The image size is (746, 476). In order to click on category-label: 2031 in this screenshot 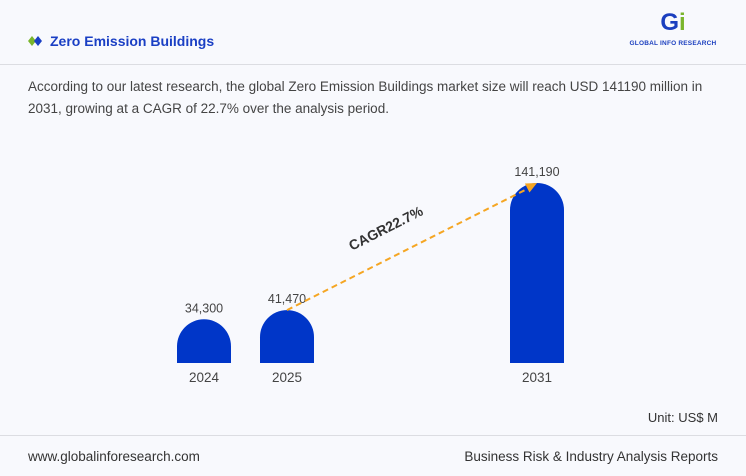, I will do `click(537, 377)`.